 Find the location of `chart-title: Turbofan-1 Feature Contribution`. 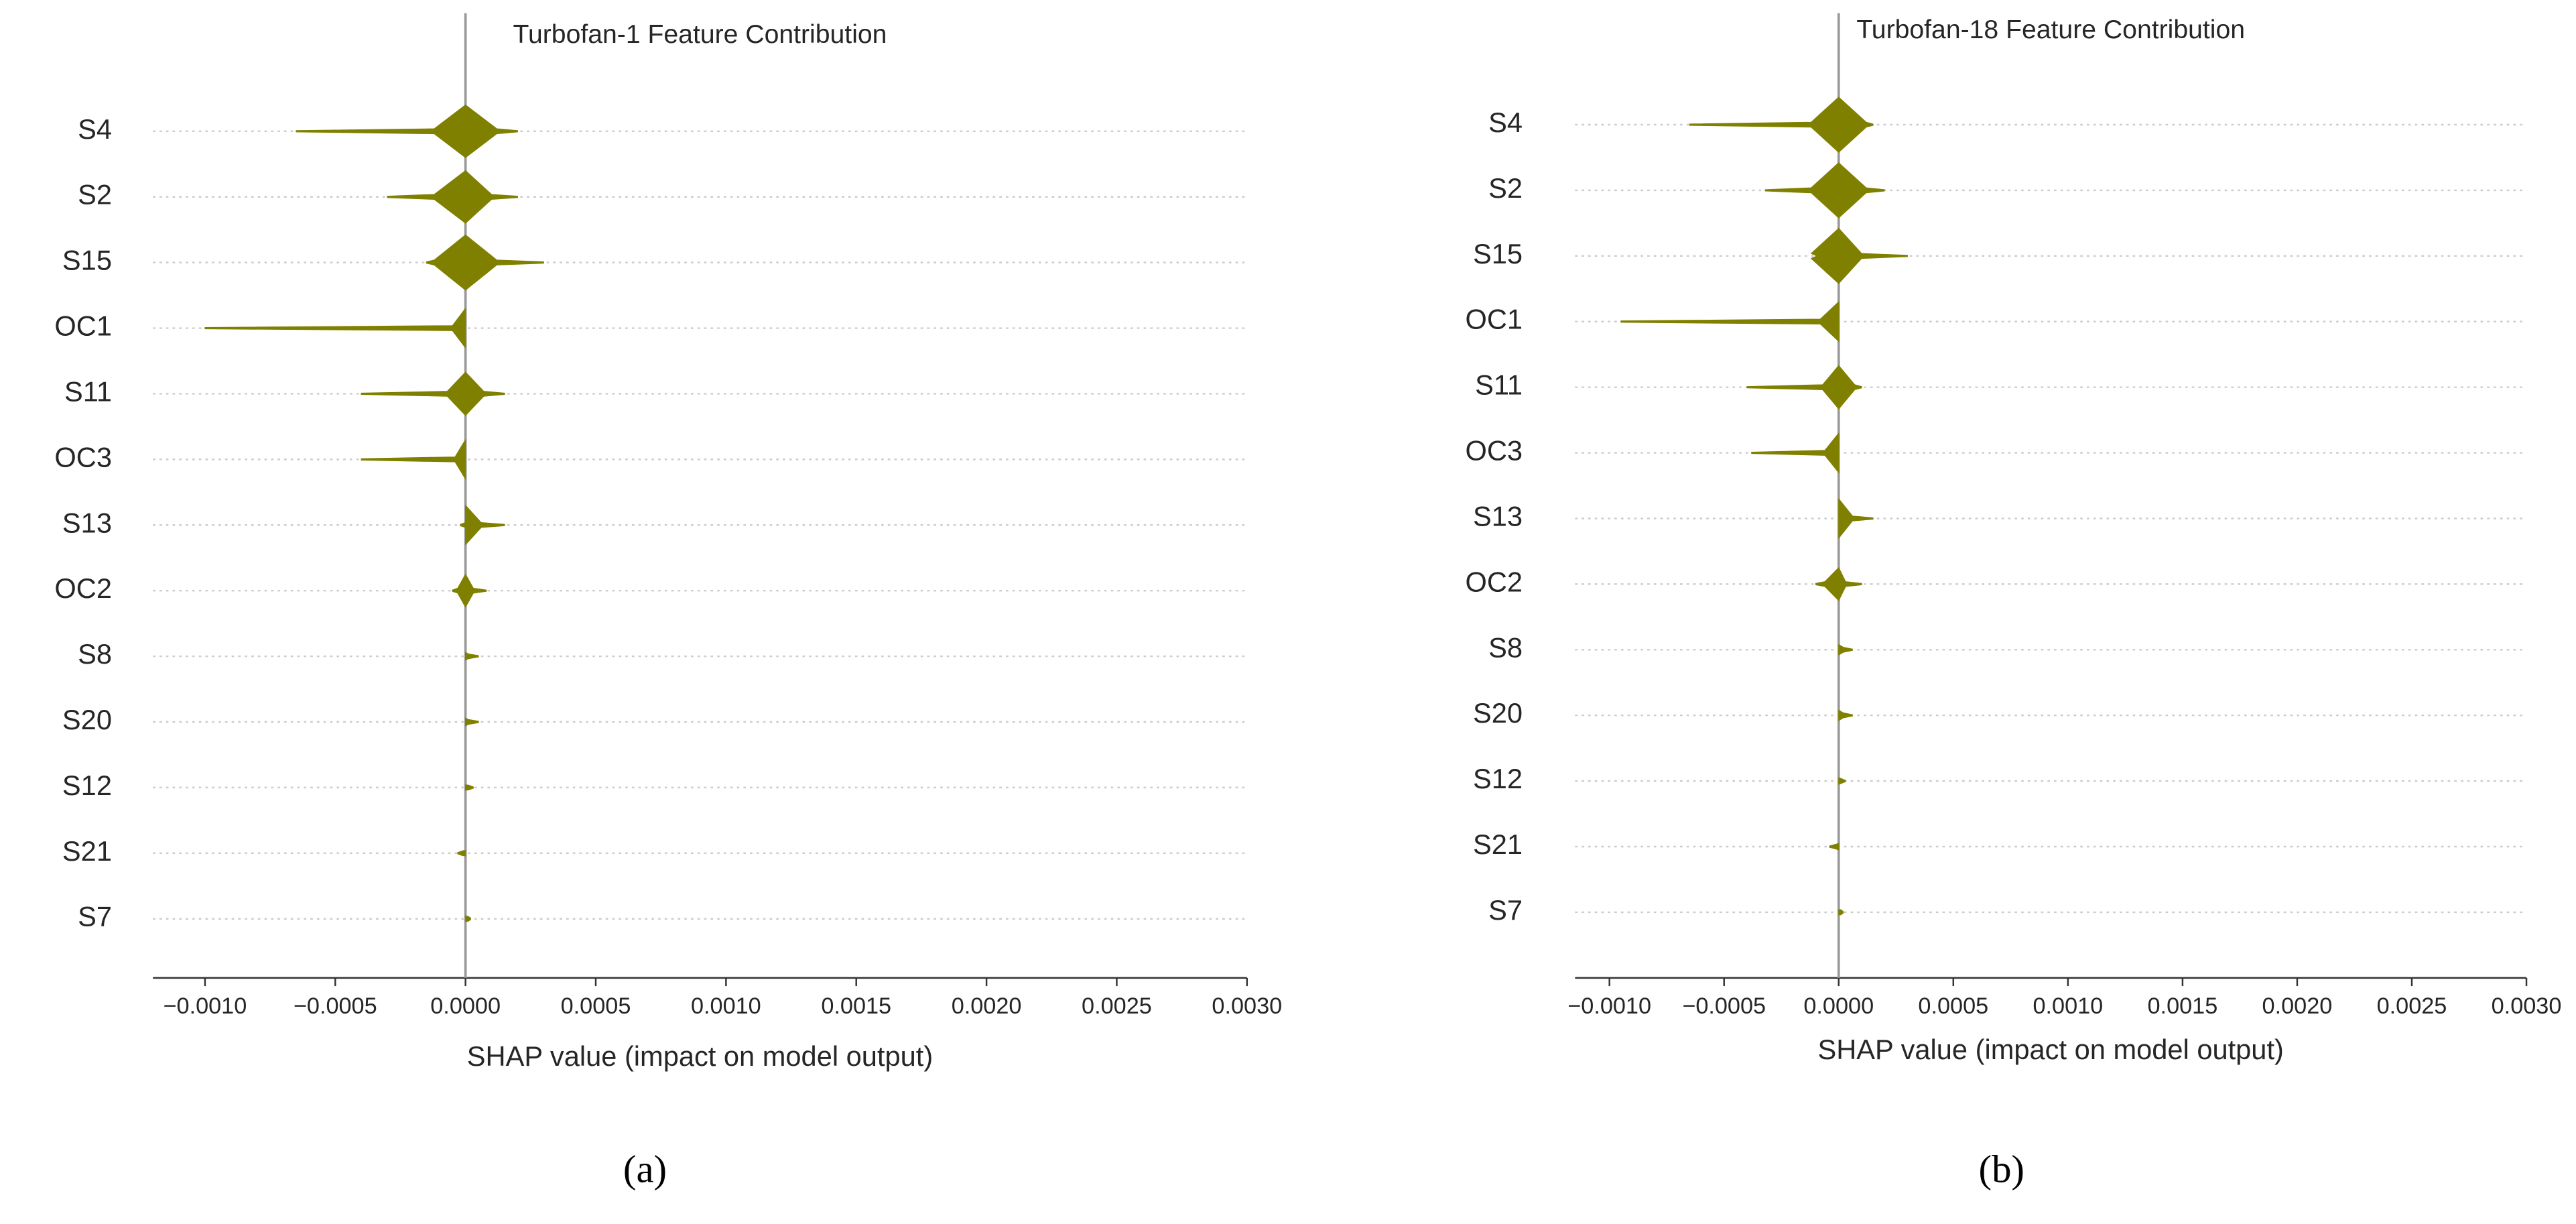

chart-title: Turbofan-1 Feature Contribution is located at coordinates (700, 34).